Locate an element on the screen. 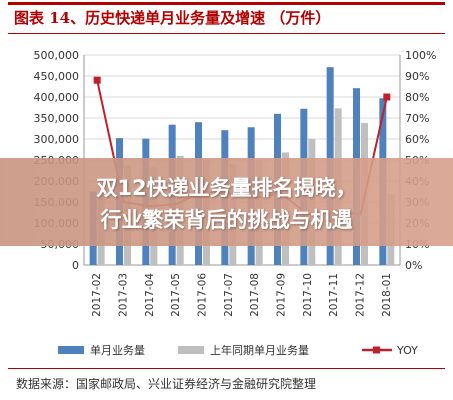 This screenshot has height=400, width=453. x-tick-label: 2017-03 is located at coordinates (124, 295).